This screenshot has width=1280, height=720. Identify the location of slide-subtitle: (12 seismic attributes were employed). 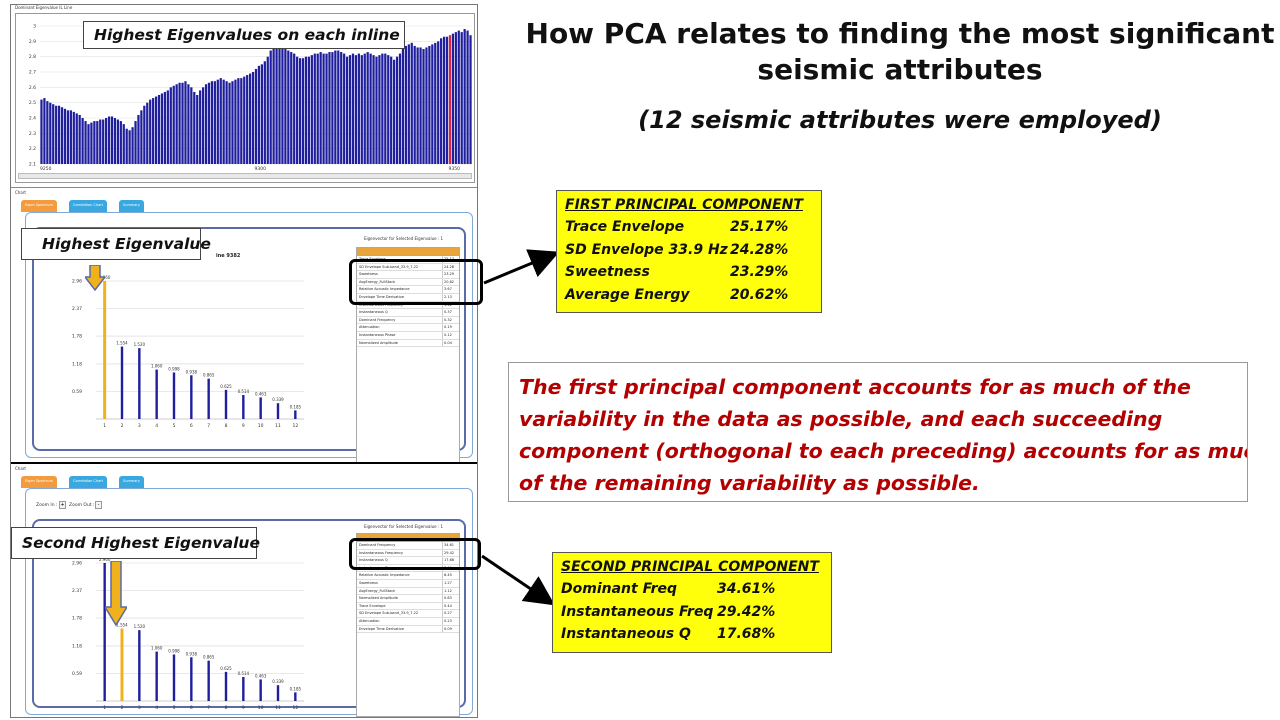
(900, 120).